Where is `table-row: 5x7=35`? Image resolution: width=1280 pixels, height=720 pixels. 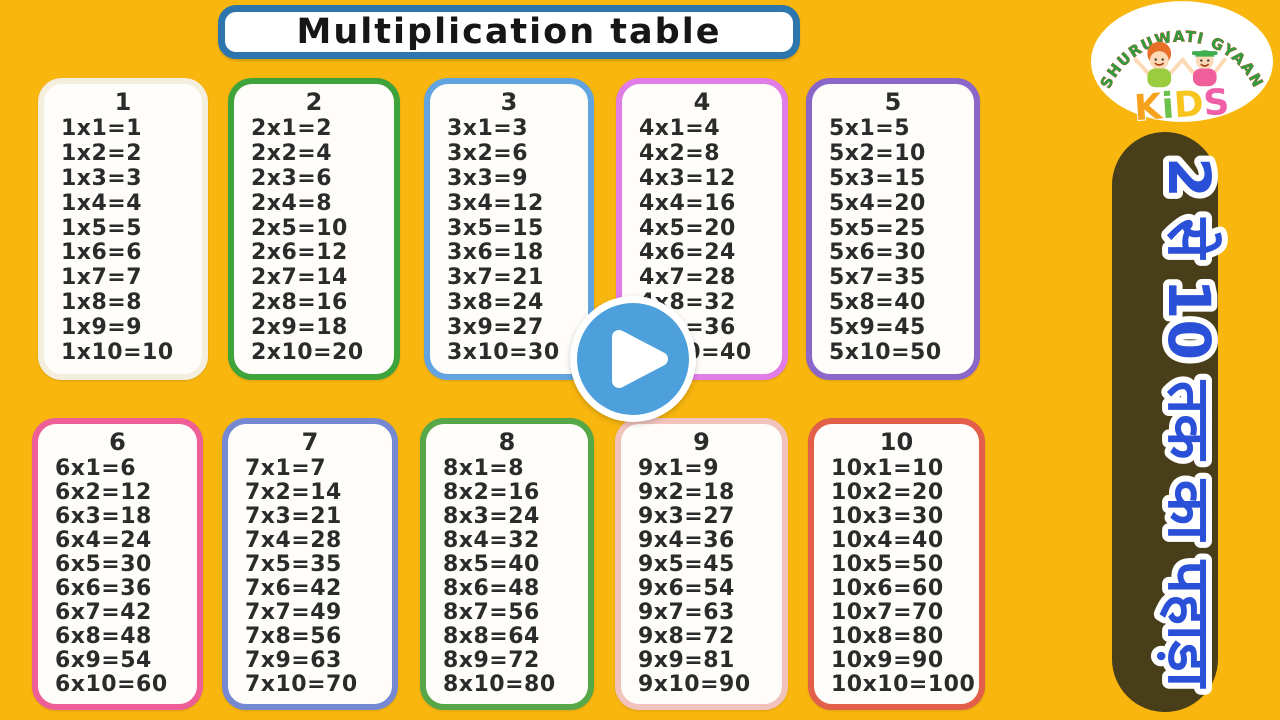 table-row: 5x7=35 is located at coordinates (877, 278).